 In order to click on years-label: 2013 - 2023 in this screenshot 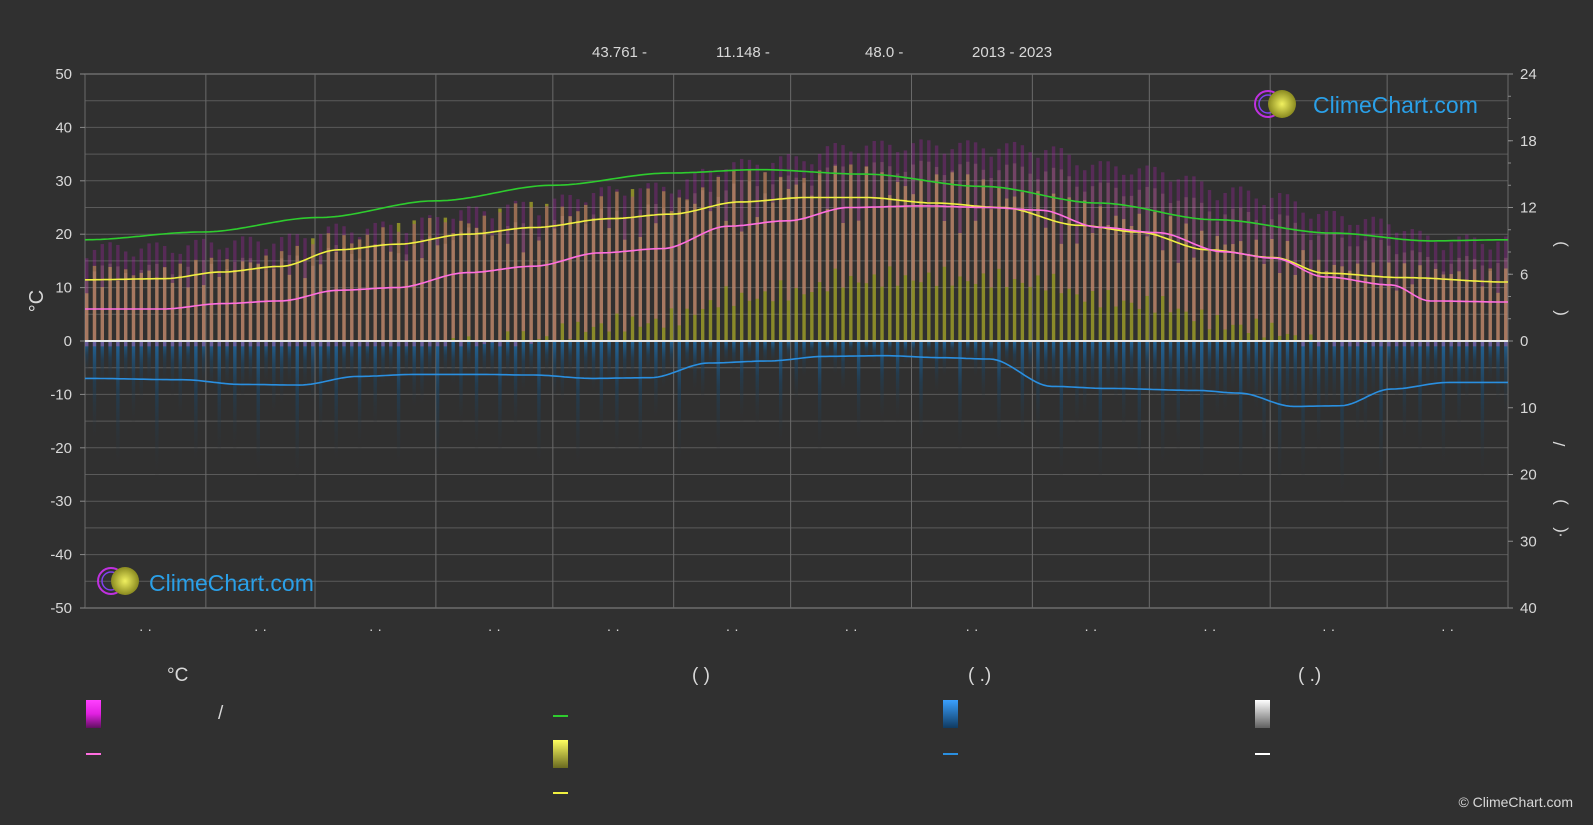, I will do `click(1012, 52)`.